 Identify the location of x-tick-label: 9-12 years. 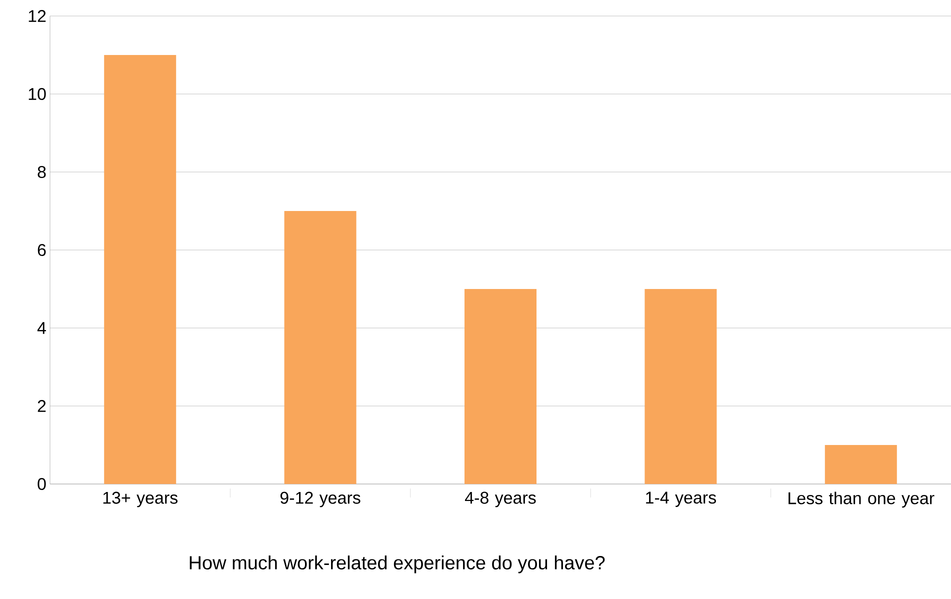
(320, 500).